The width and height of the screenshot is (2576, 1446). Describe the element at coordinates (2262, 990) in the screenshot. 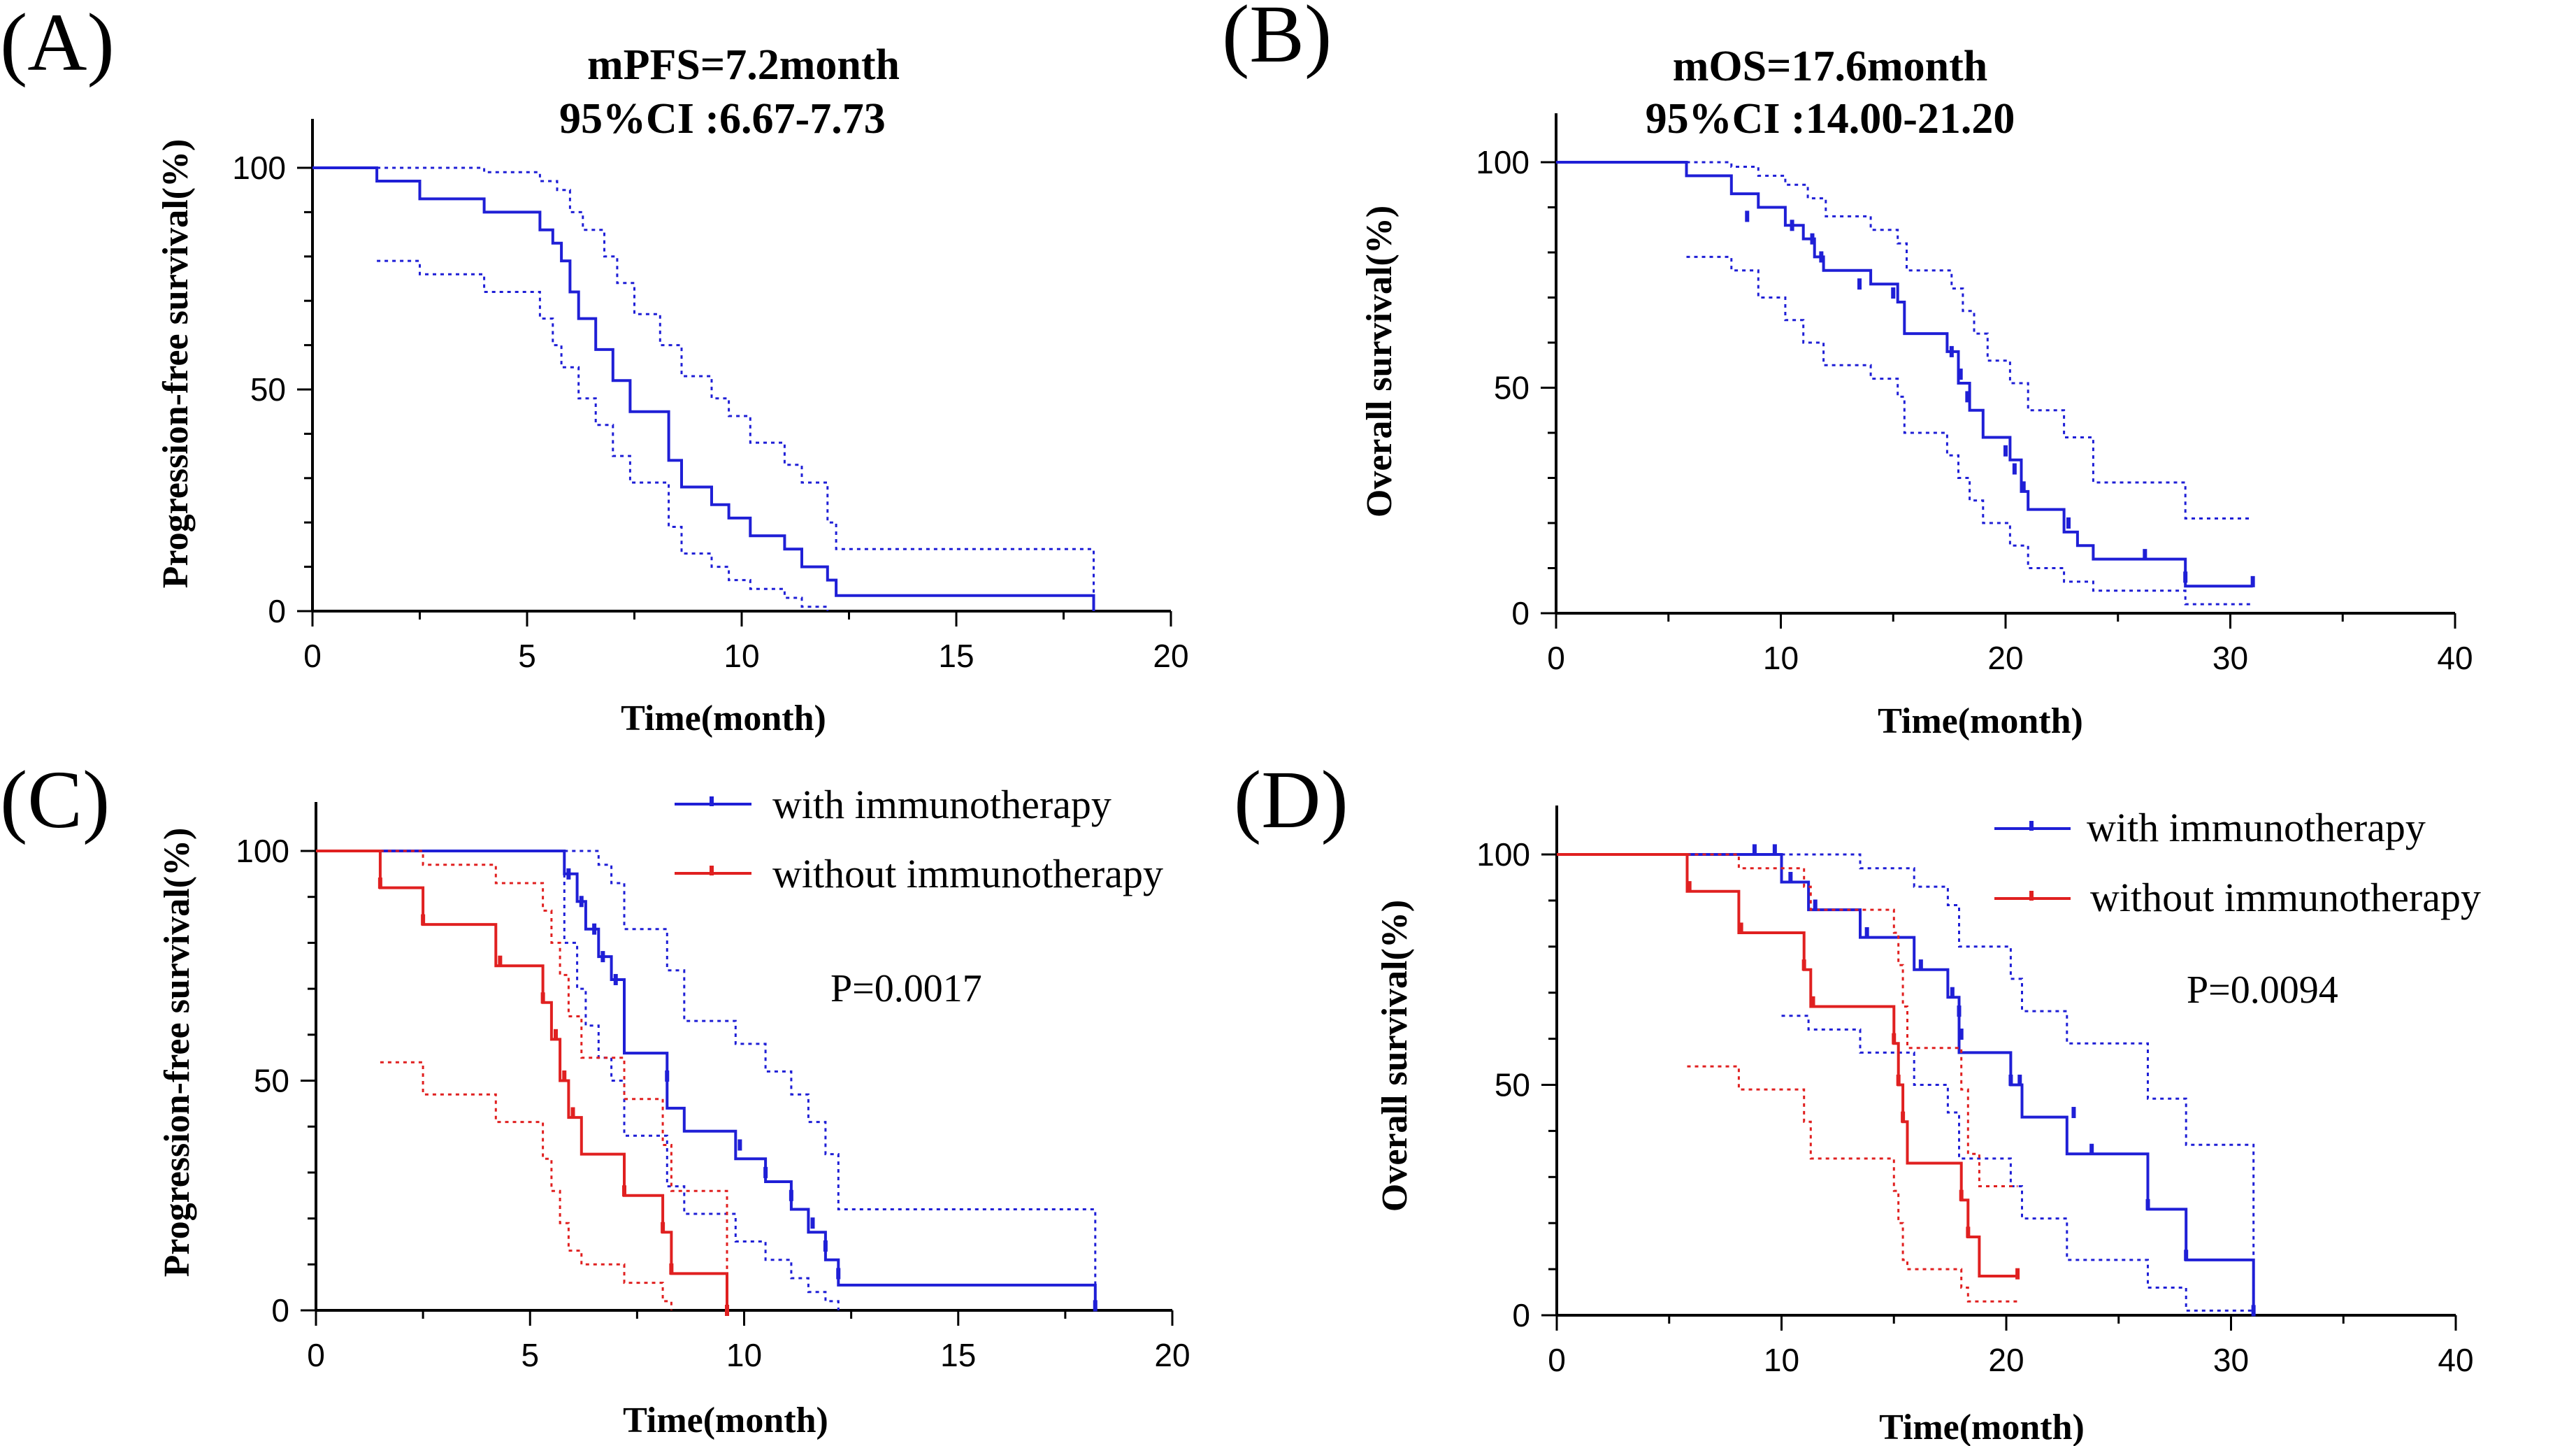

I see `panel-d-pvalue: P=0.0094` at that location.